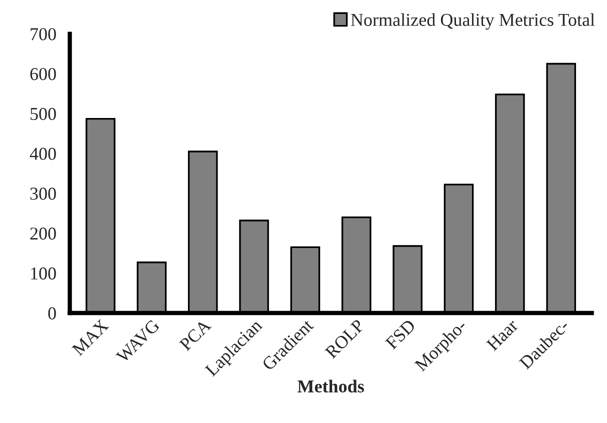  What do you see at coordinates (43, 234) in the screenshot?
I see `y-tick-label: 200` at bounding box center [43, 234].